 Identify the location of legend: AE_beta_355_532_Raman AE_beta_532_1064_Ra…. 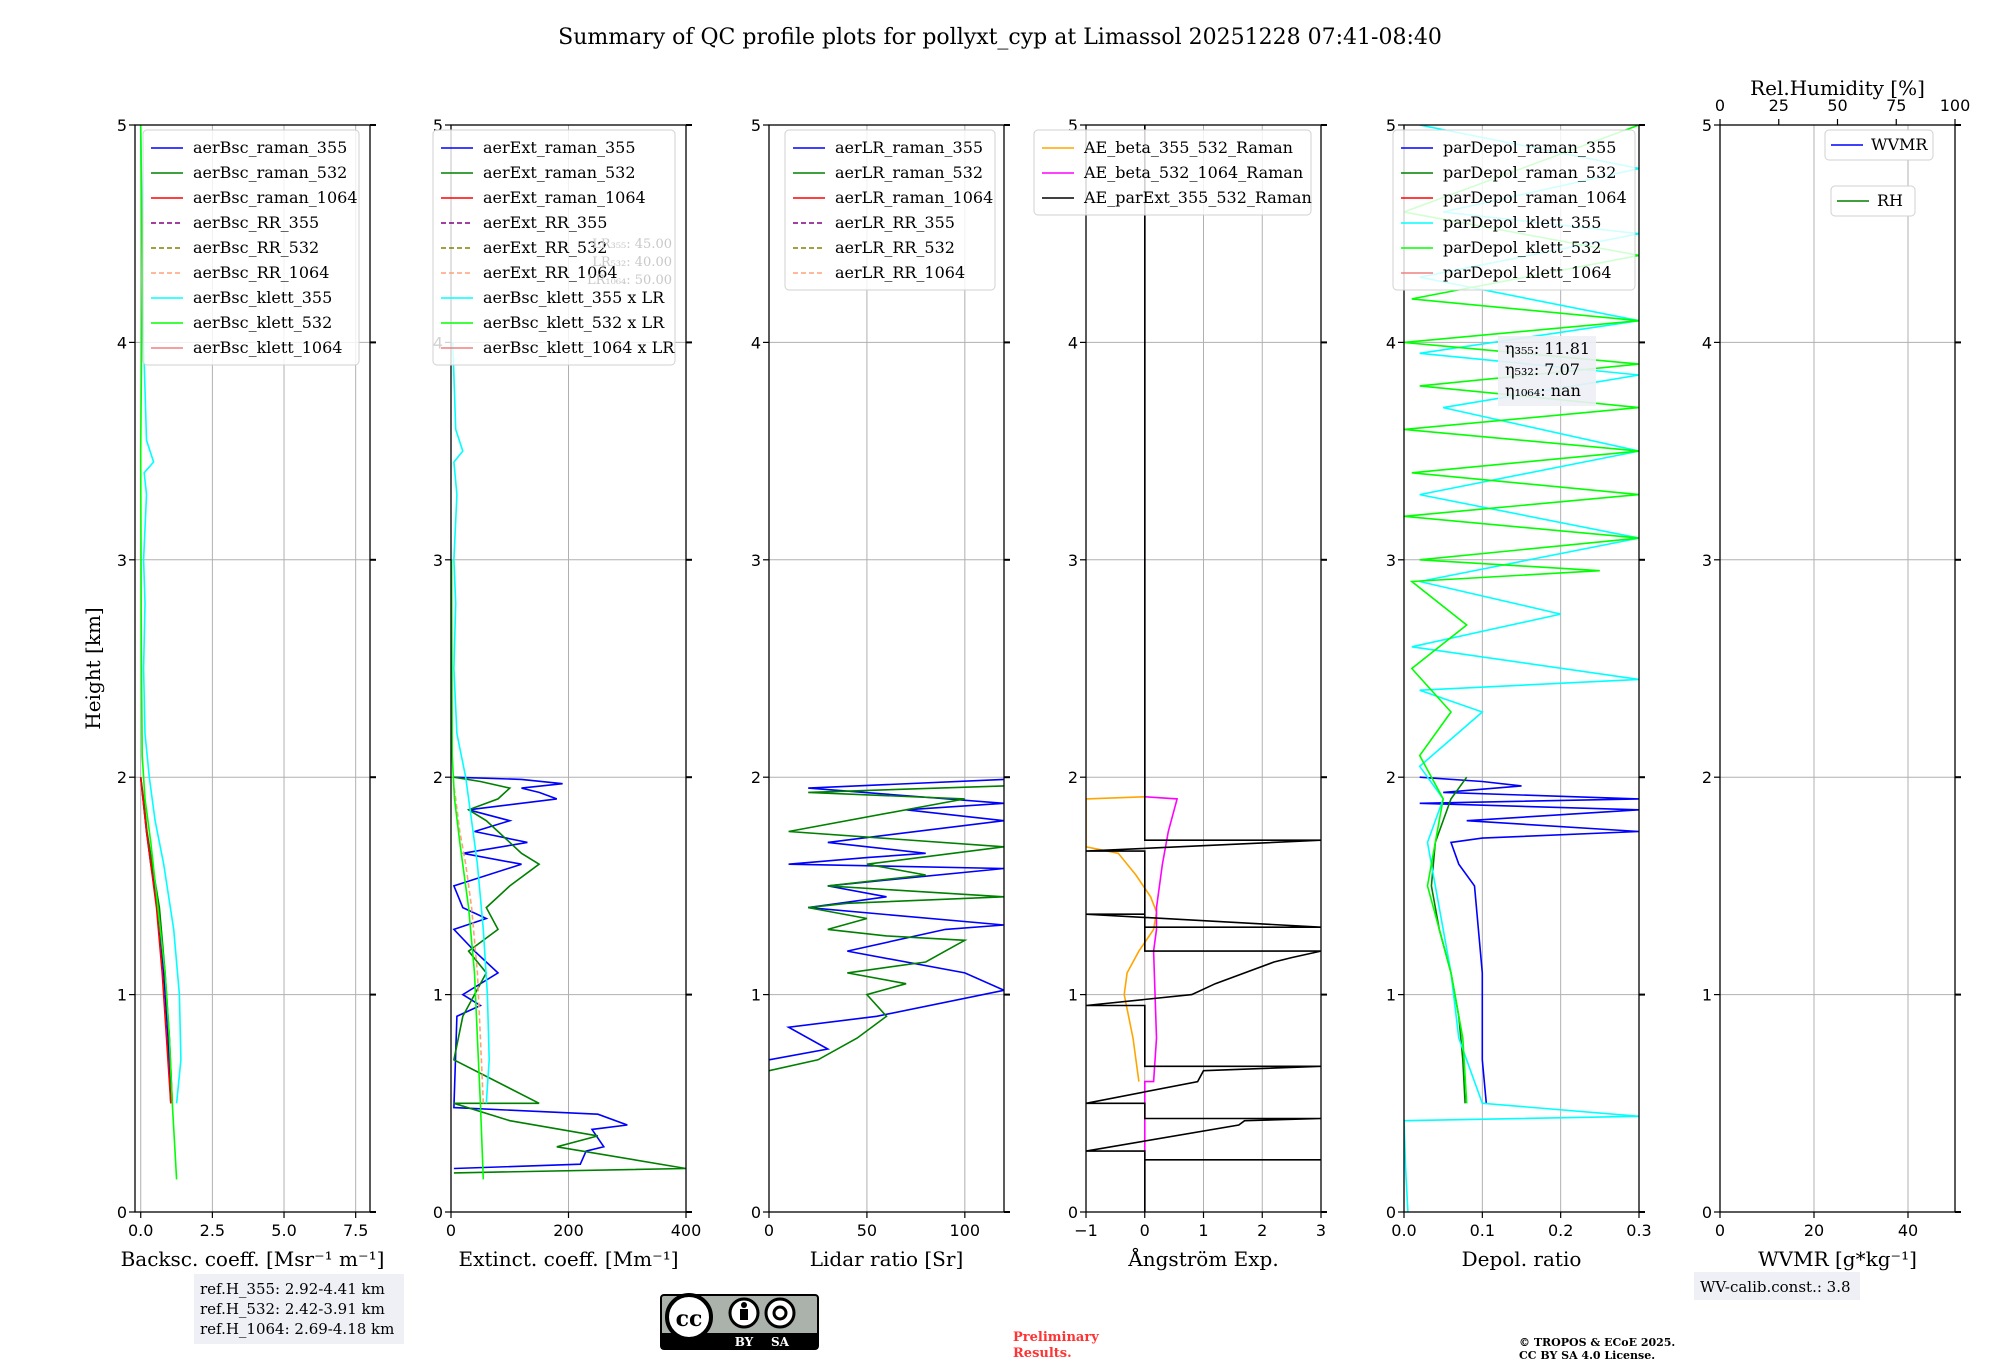
(1172, 172).